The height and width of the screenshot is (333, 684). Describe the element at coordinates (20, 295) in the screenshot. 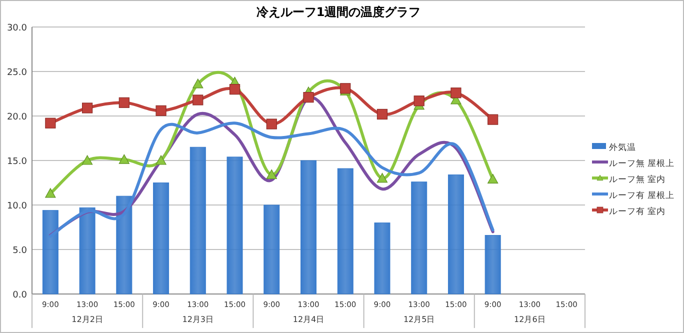

I see `y-tick-label: 0.0` at that location.